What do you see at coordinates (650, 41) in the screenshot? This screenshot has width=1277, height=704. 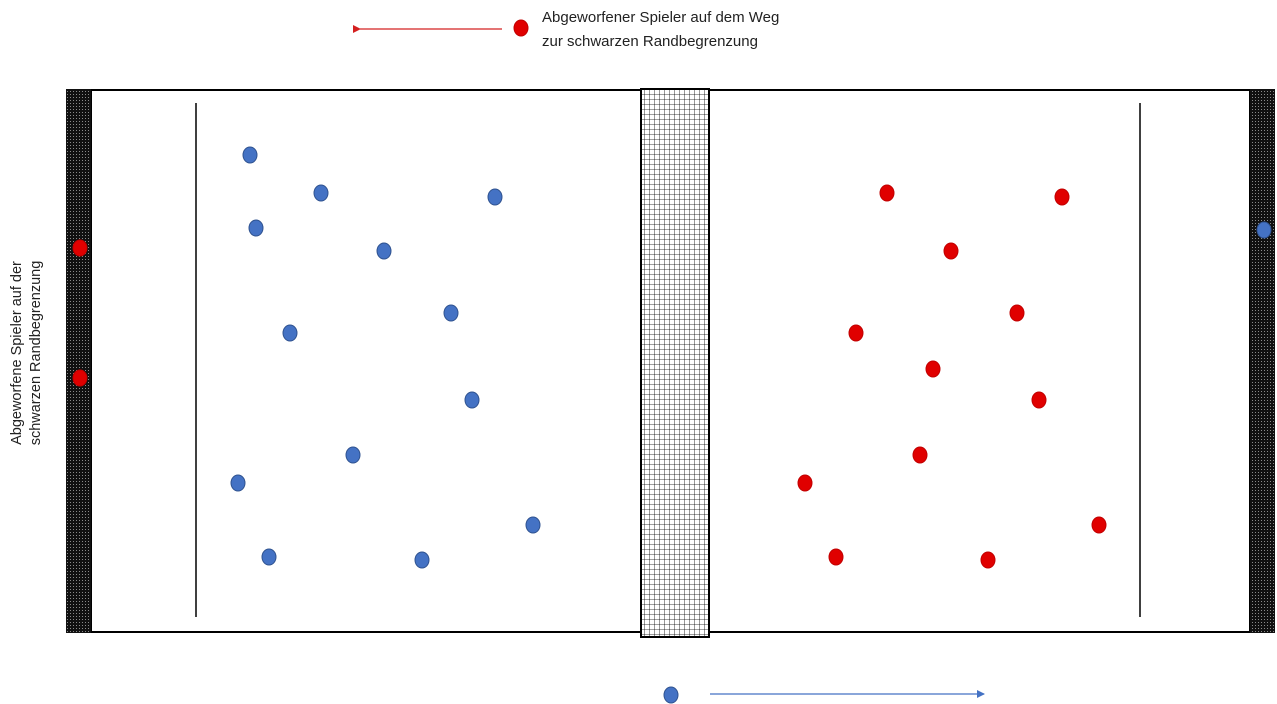 I see `legend-line-2: zur schwarzen Randbegrenzung` at bounding box center [650, 41].